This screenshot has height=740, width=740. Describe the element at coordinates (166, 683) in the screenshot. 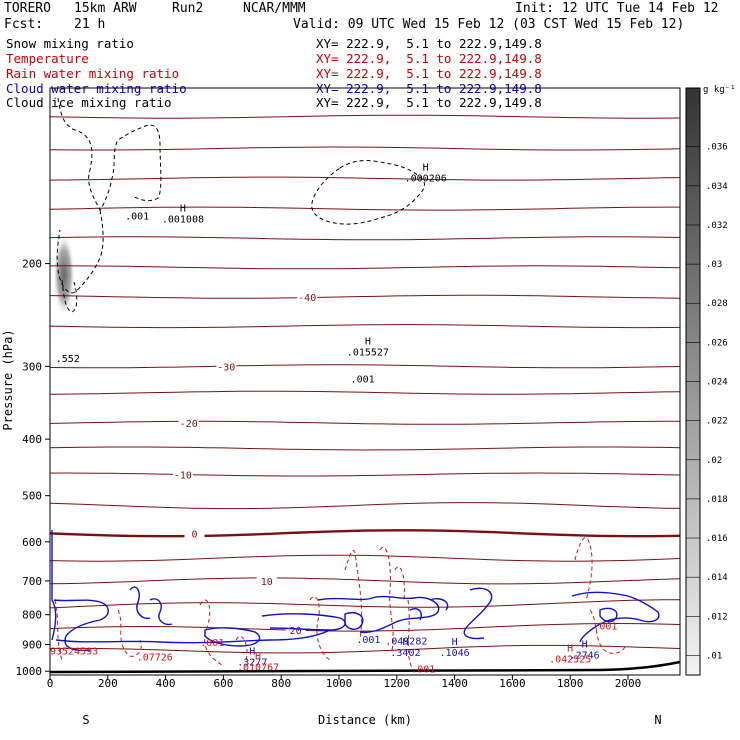

I see `x-tick-label: 400` at that location.